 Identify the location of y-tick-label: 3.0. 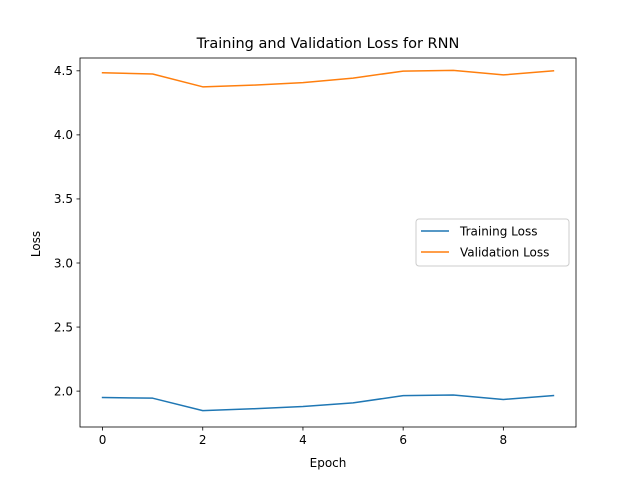
(63, 263).